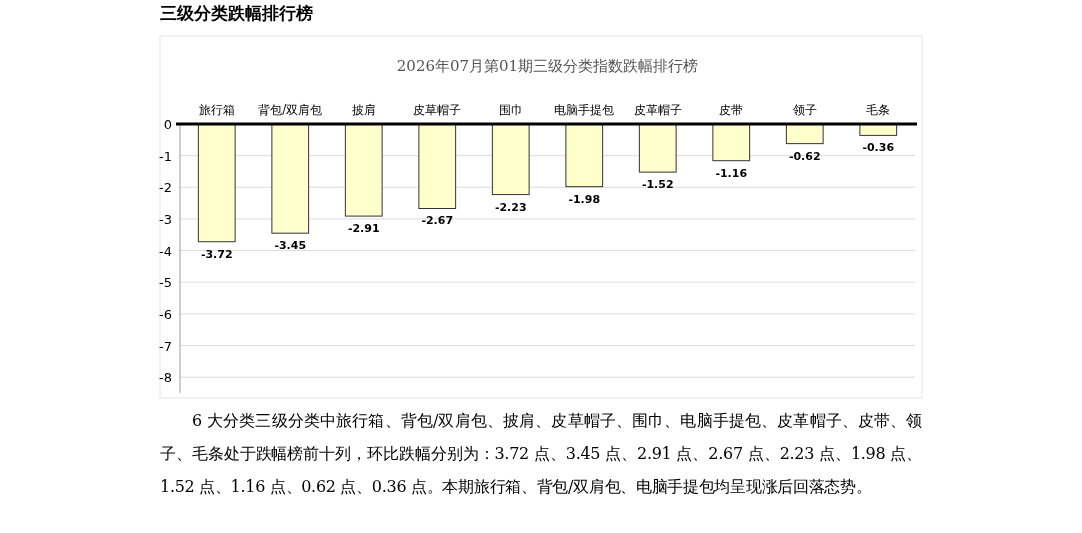 This screenshot has width=1082, height=533. I want to click on y-tick-label: -7, so click(165, 346).